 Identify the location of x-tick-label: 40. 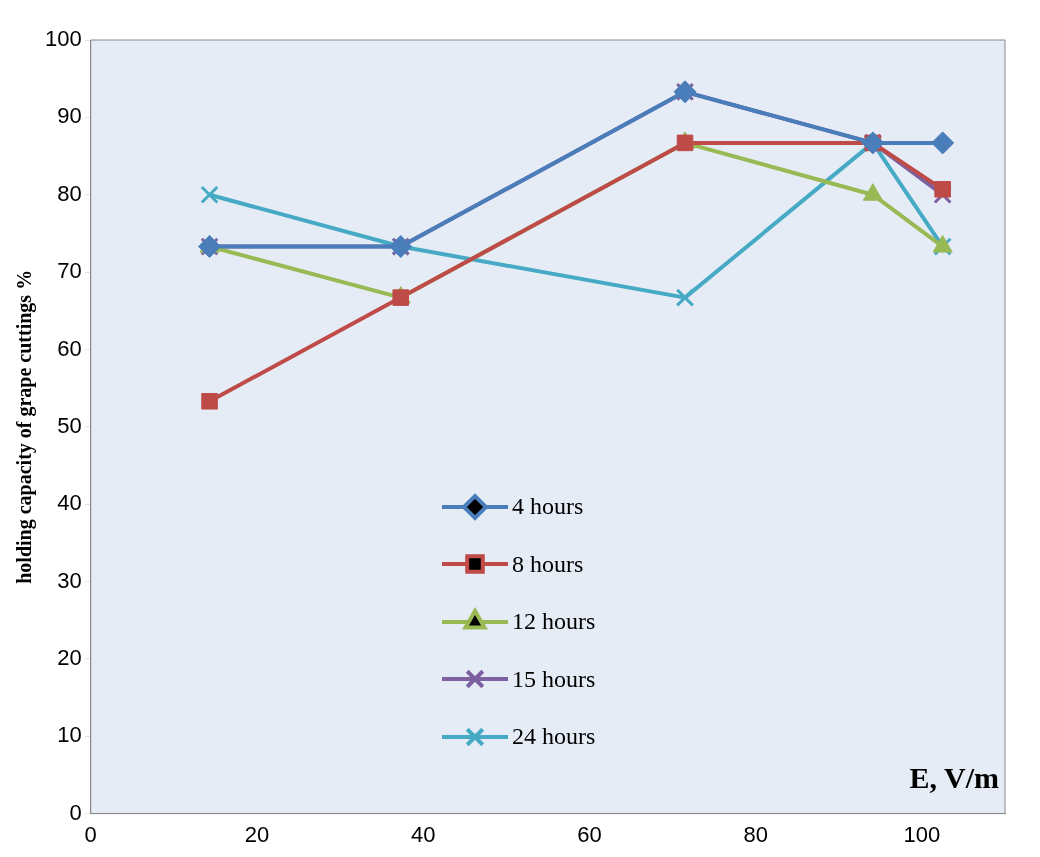
(423, 834).